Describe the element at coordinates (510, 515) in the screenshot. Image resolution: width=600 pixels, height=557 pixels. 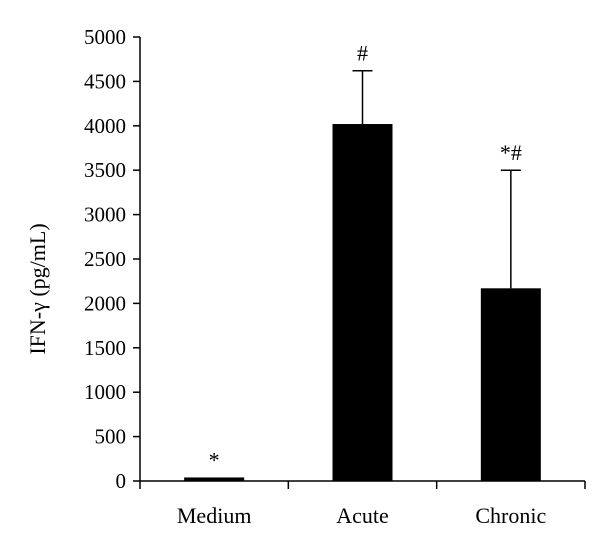
I see `x-tick-label-chronic: Chronic` at that location.